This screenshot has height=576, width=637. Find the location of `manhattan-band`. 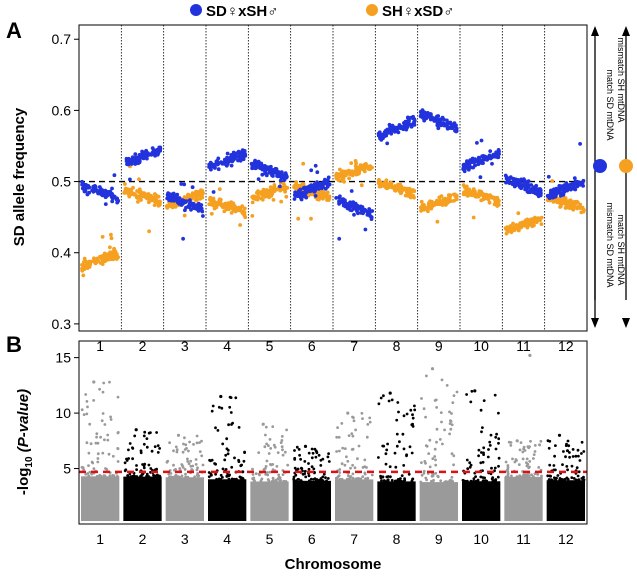

manhattan-band is located at coordinates (438, 501).